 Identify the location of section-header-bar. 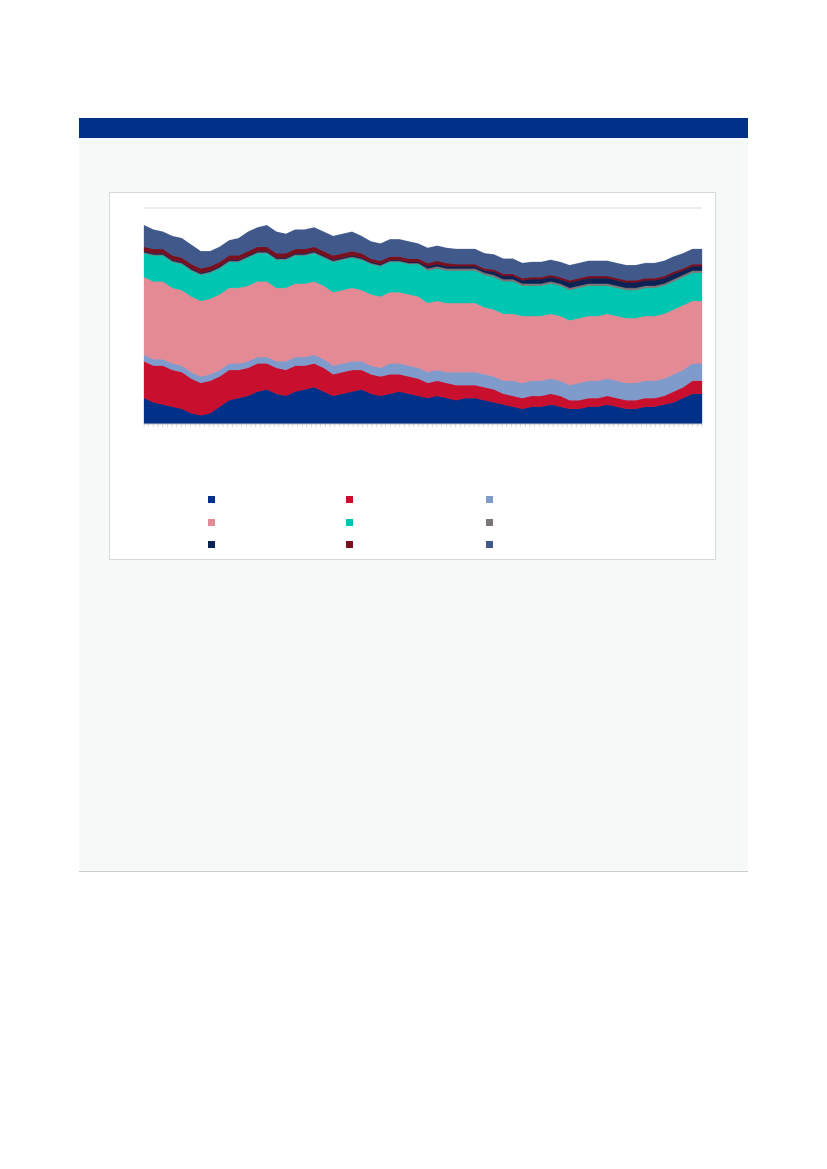
(413, 128).